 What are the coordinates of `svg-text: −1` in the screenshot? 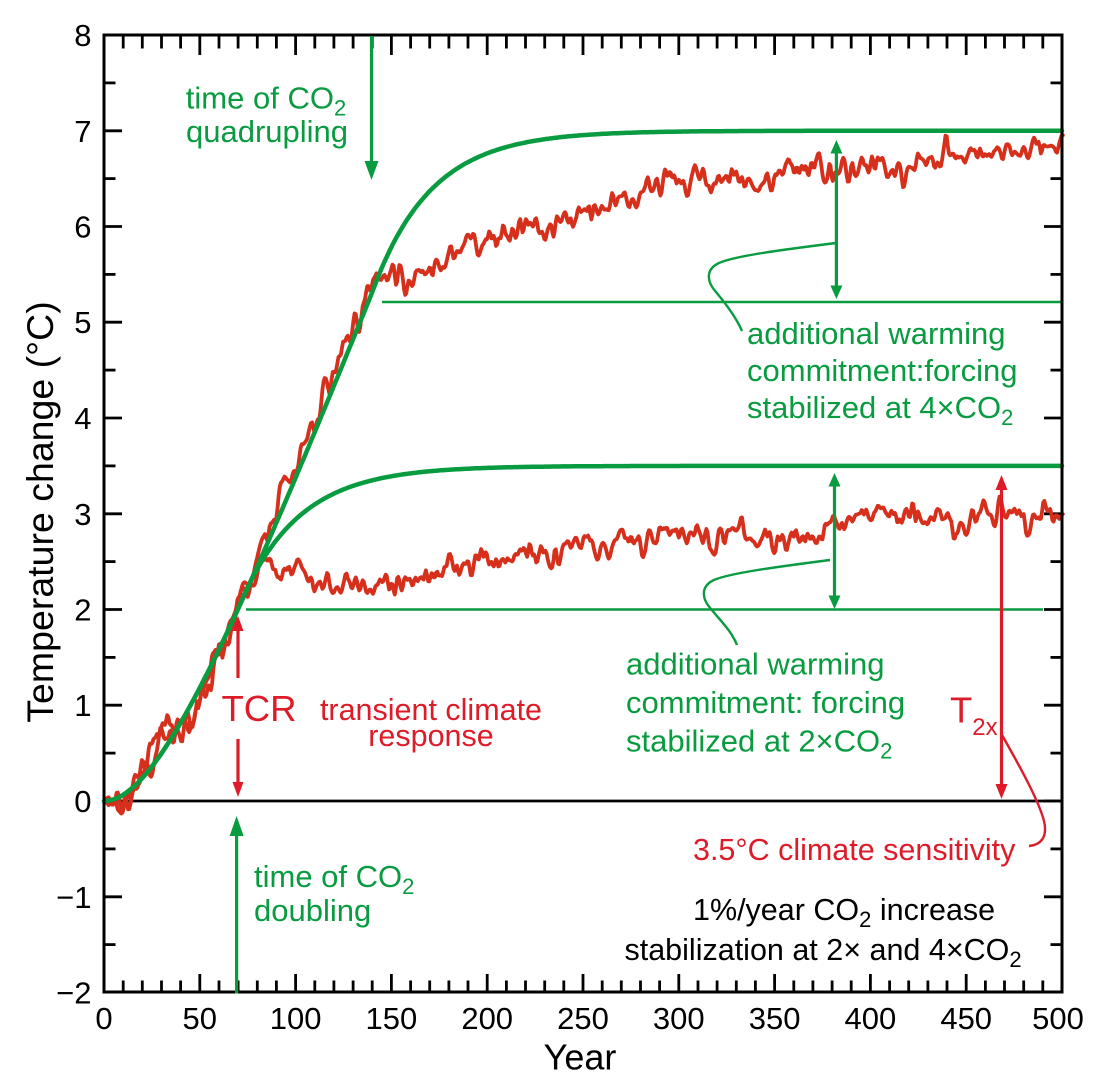 It's located at (73, 897).